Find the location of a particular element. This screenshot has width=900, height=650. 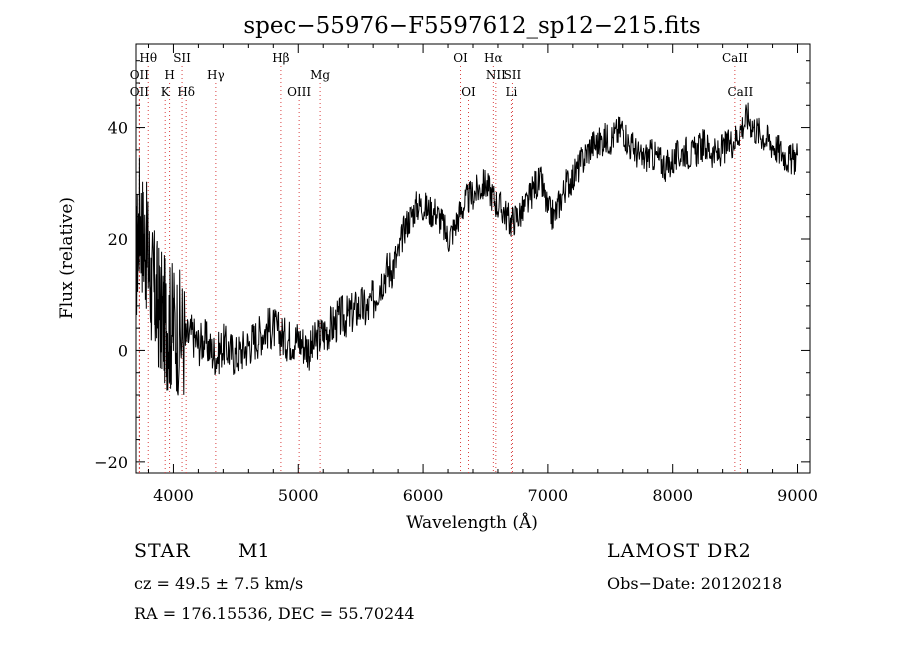

spectral-line-label: K is located at coordinates (166, 92).